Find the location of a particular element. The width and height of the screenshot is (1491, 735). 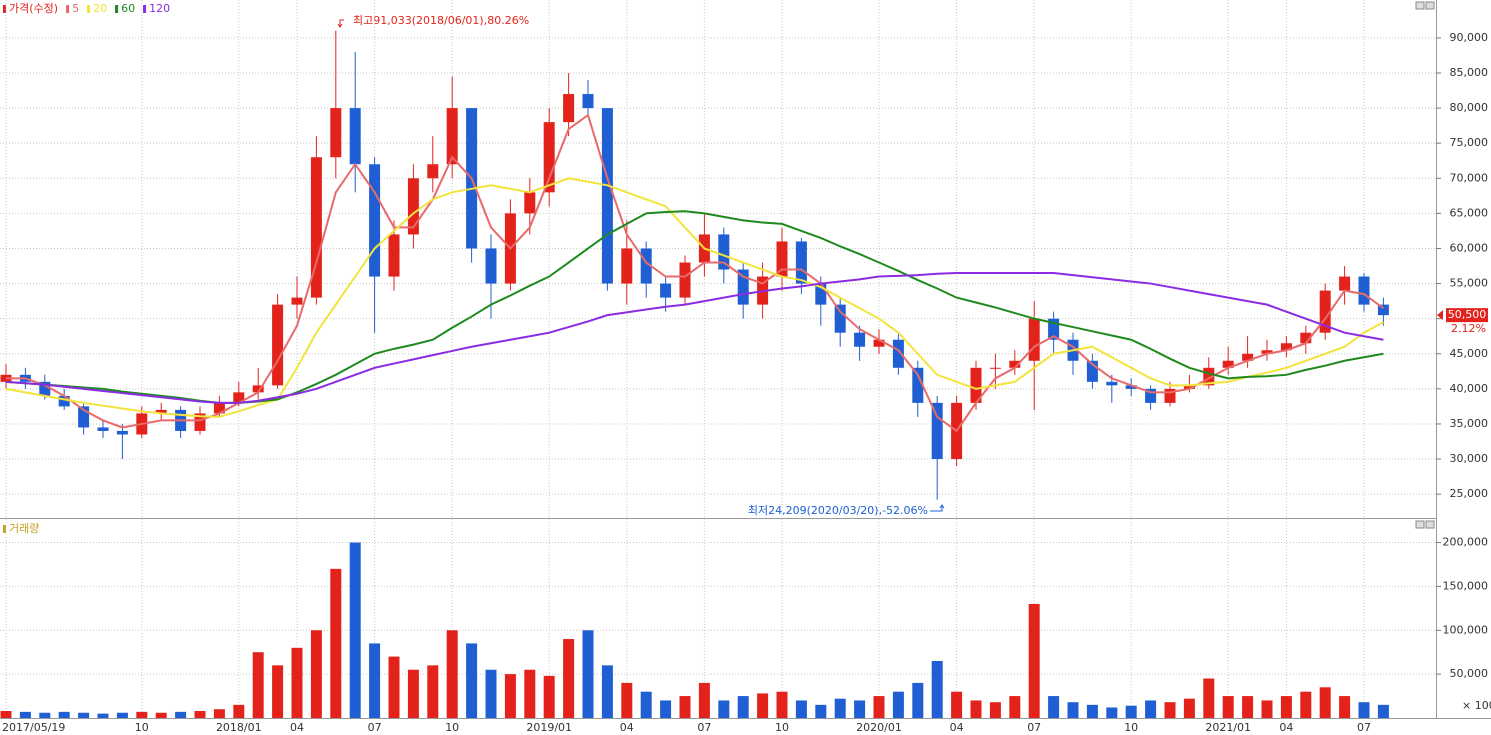

x-tick-label: 2021/01 is located at coordinates (1228, 727).